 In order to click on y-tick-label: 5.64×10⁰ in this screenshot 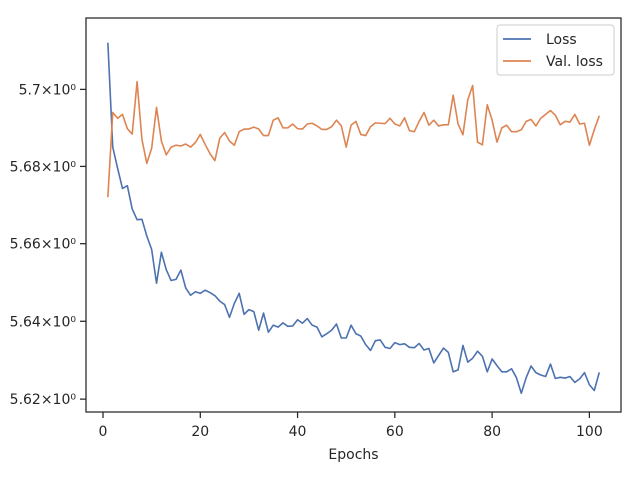, I will do `click(43, 322)`.